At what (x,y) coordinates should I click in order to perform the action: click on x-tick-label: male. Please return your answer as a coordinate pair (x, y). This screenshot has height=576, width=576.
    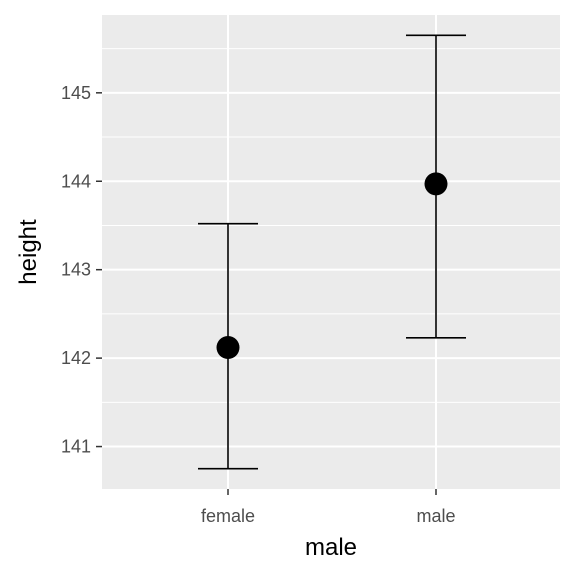
    Looking at the image, I should click on (435, 516).